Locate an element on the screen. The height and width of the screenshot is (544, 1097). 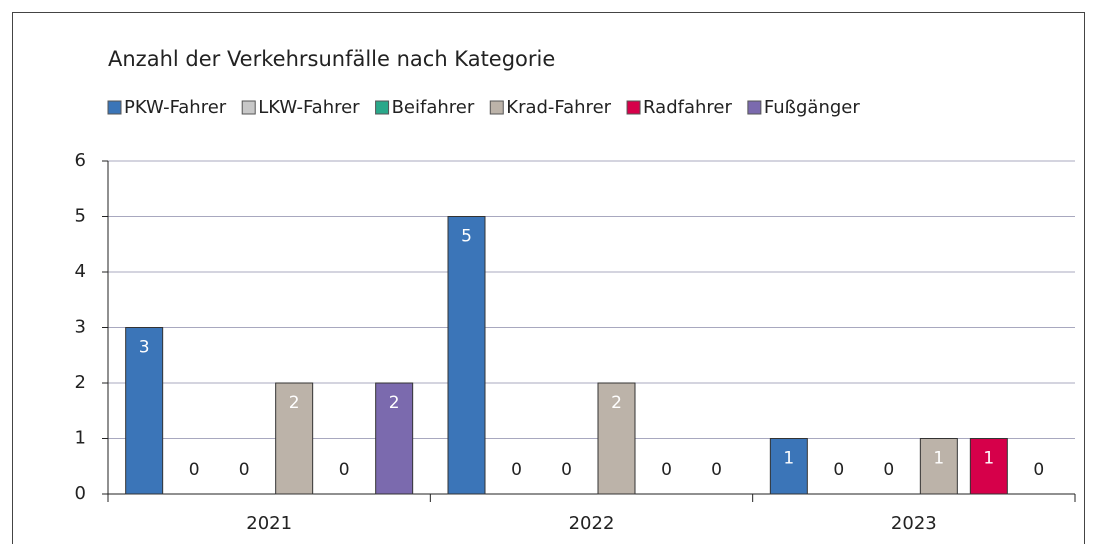
legend-label: PKW-Fahrer is located at coordinates (175, 107).